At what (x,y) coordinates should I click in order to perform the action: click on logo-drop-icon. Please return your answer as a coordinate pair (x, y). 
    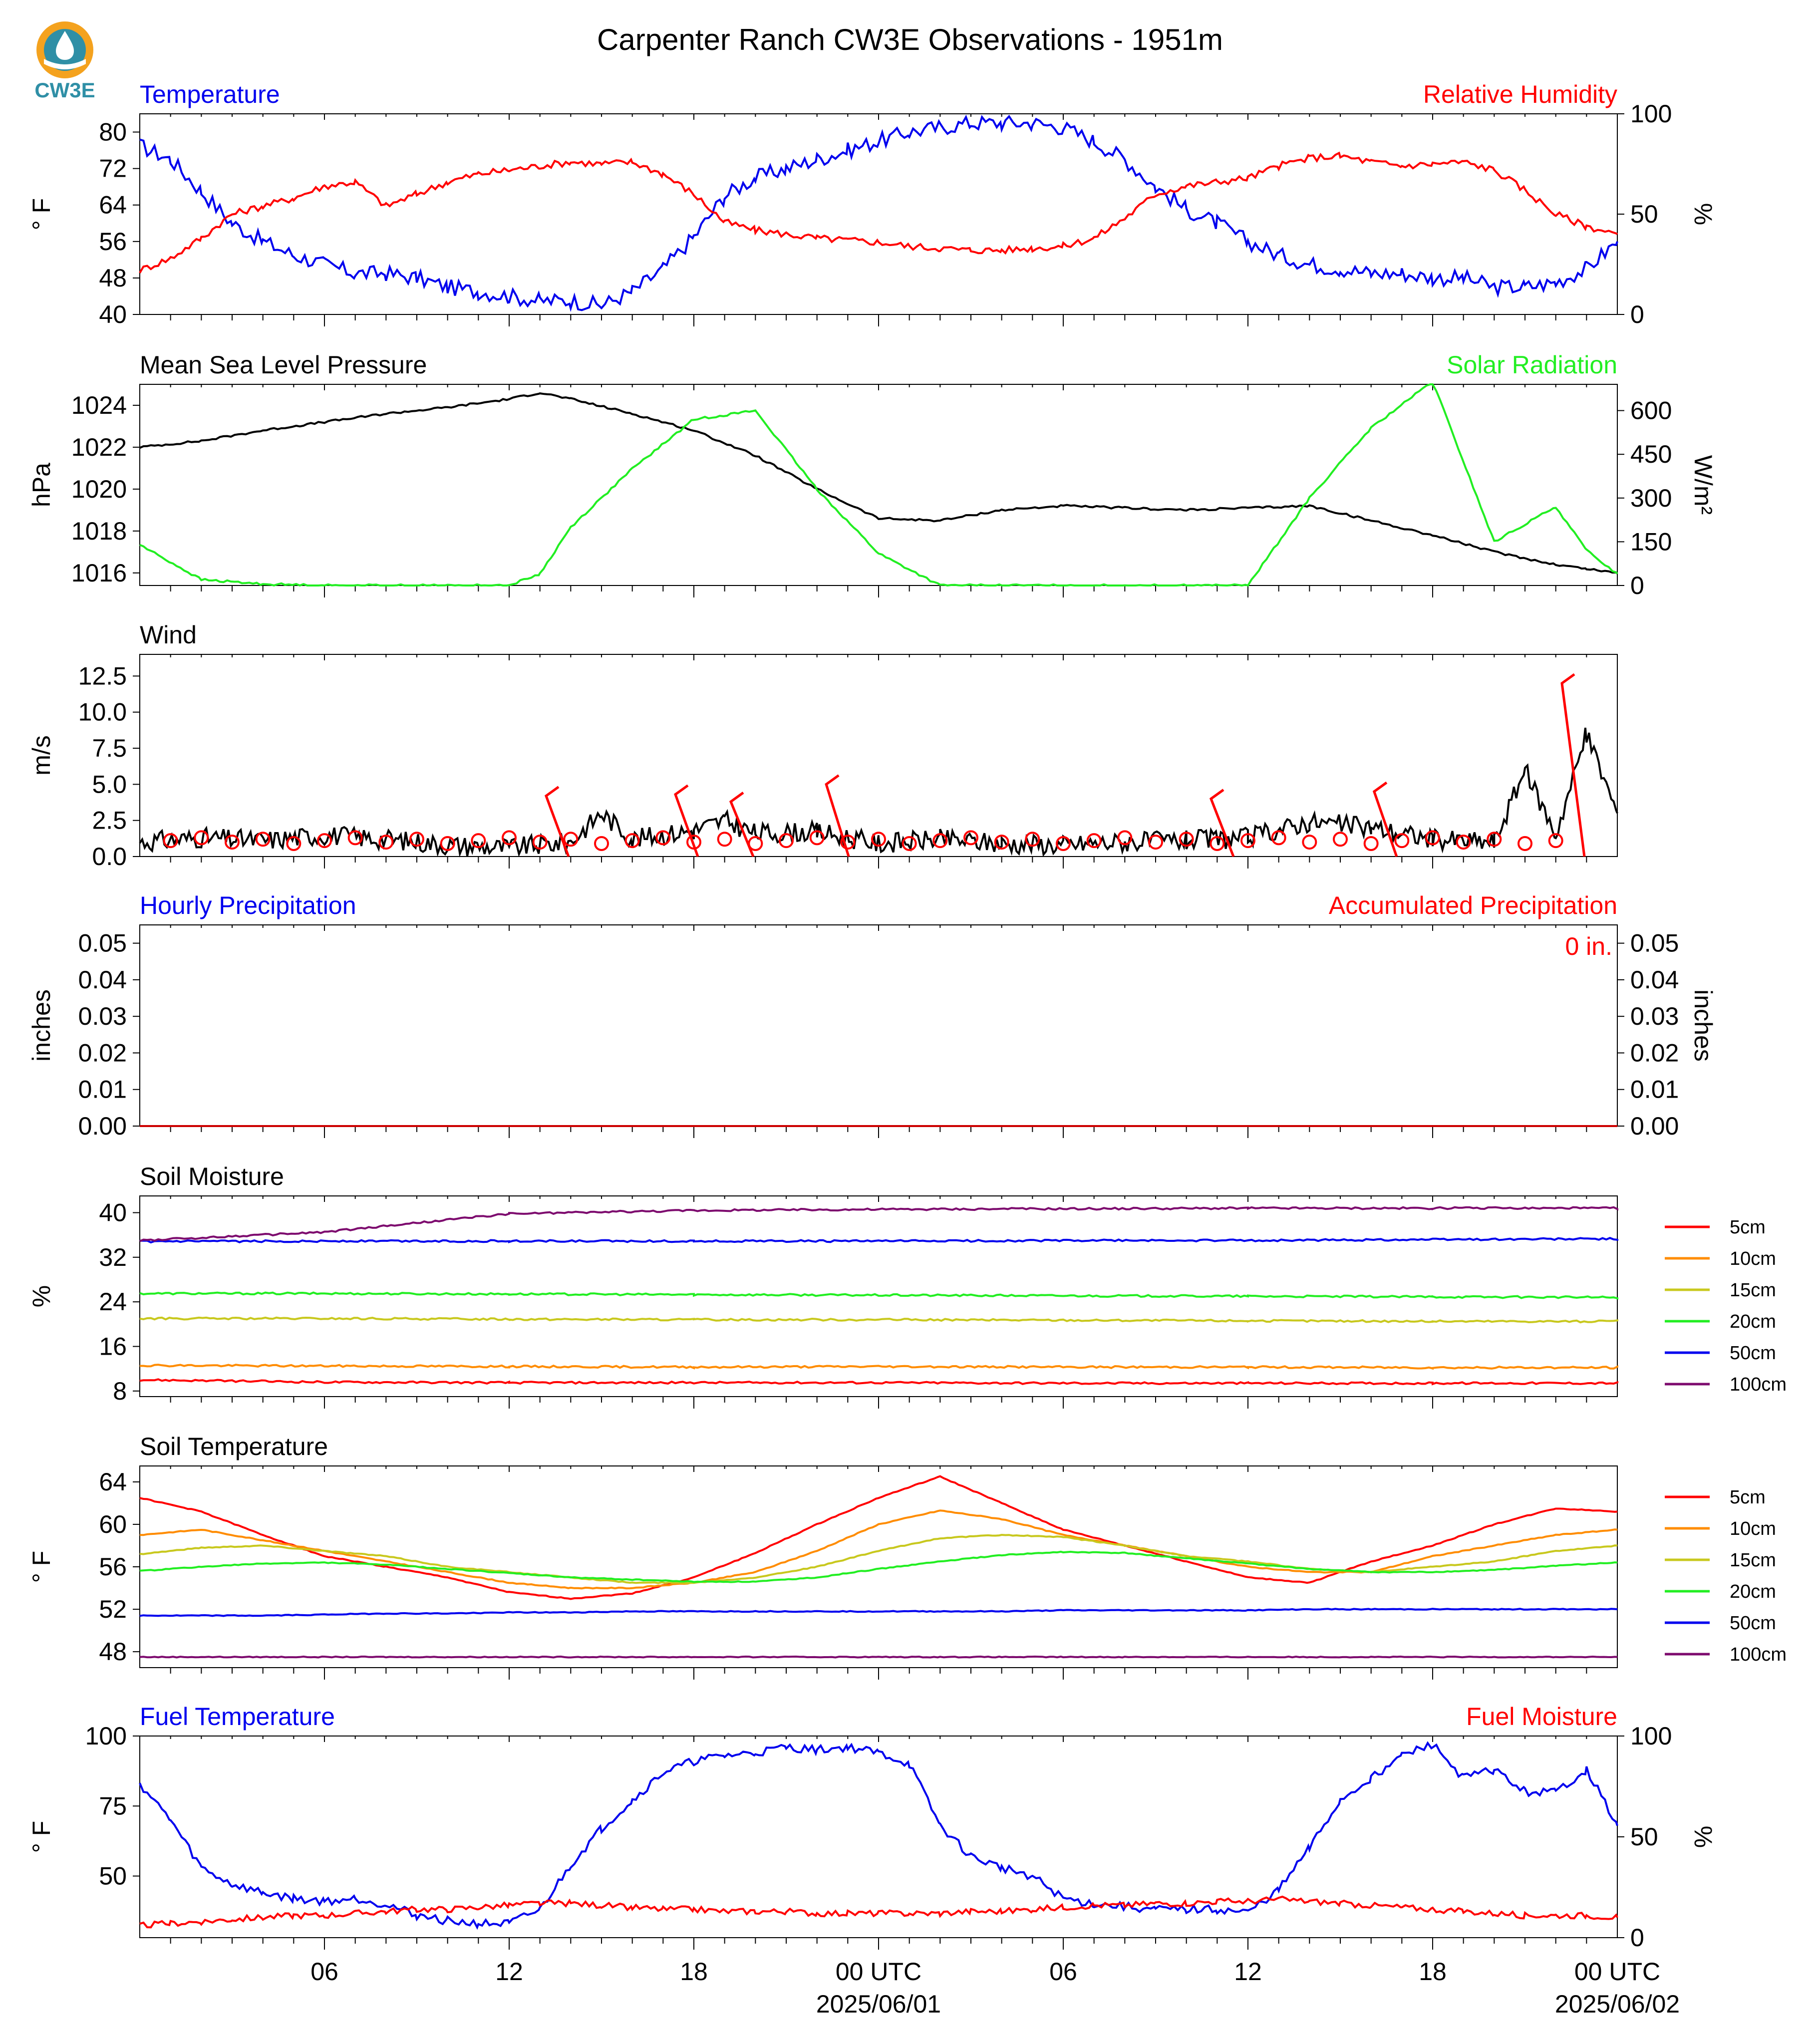
    Looking at the image, I should click on (65, 45).